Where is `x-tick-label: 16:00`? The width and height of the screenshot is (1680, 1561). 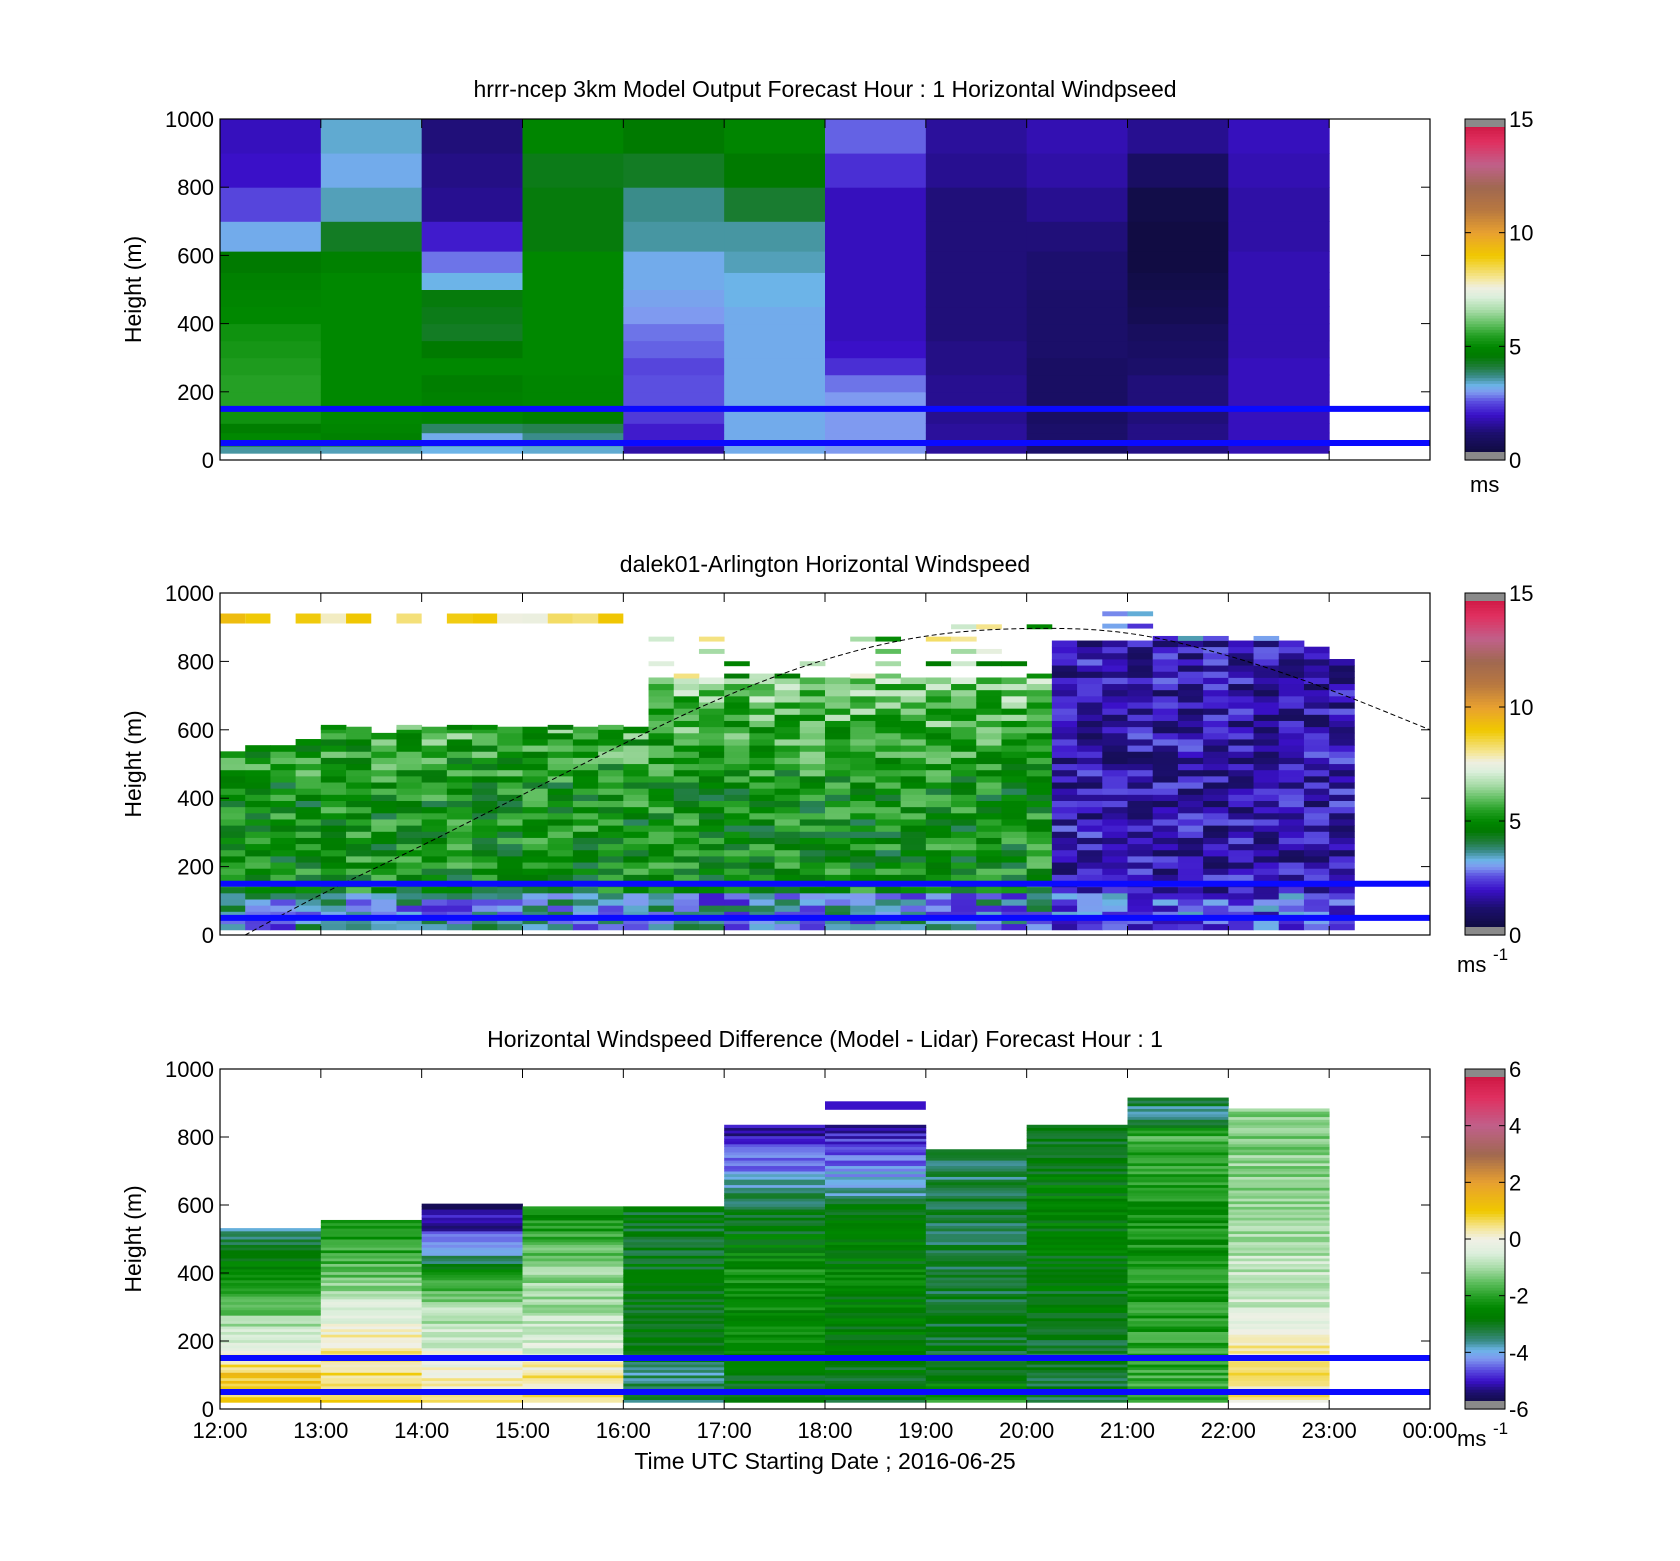 x-tick-label: 16:00 is located at coordinates (623, 1430).